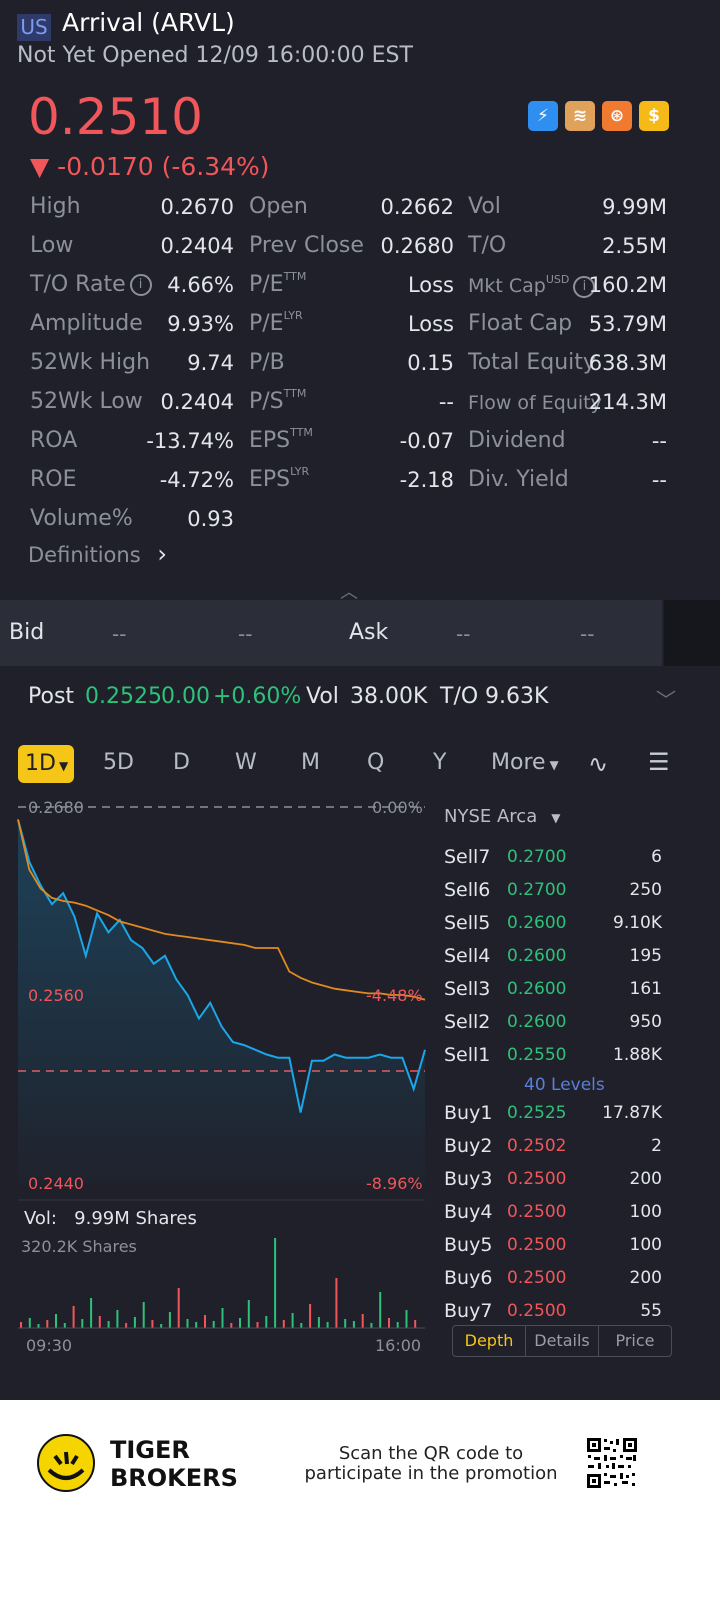 This screenshot has height=1616, width=720. What do you see at coordinates (174, 1464) in the screenshot?
I see `brand-name: TIGER BROKERS` at bounding box center [174, 1464].